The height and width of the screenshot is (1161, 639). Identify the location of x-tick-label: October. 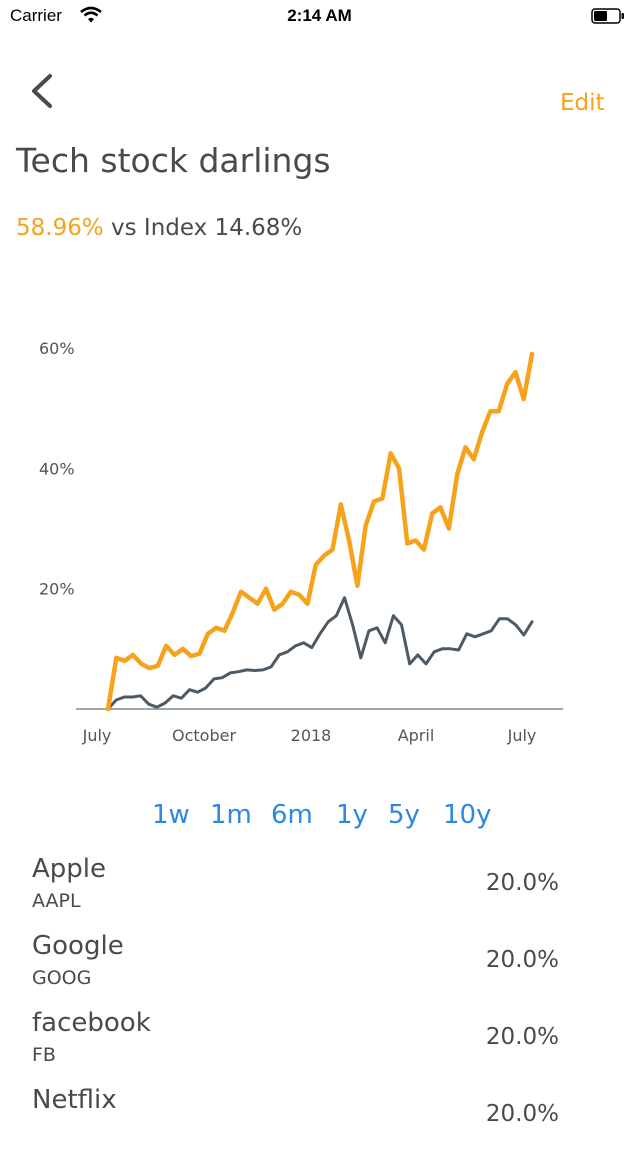
(204, 735).